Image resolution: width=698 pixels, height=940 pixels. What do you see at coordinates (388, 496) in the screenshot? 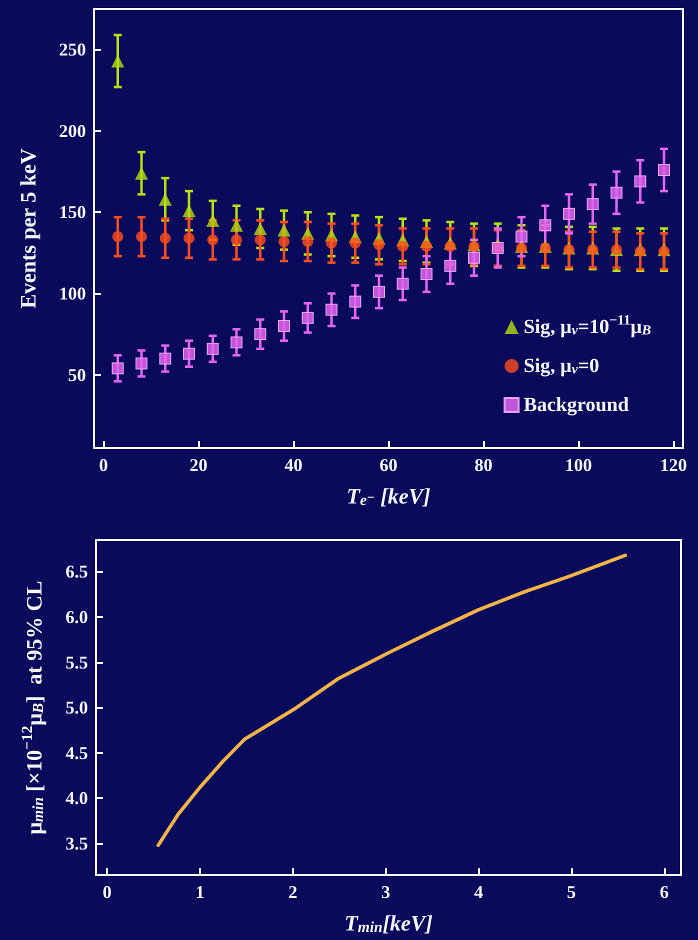
I see `x-axis-title: Te⁻ [keV]` at bounding box center [388, 496].